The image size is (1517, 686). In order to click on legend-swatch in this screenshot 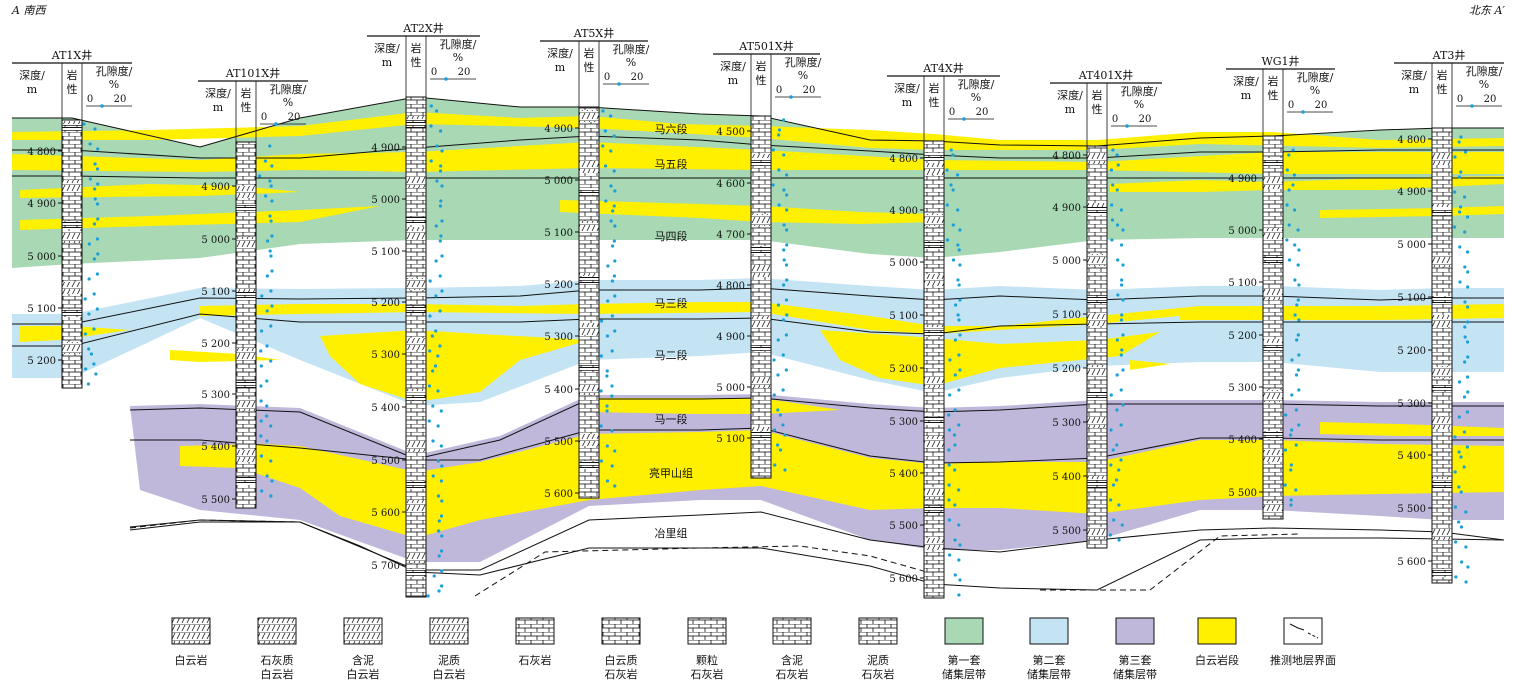, I will do `click(363, 631)`.